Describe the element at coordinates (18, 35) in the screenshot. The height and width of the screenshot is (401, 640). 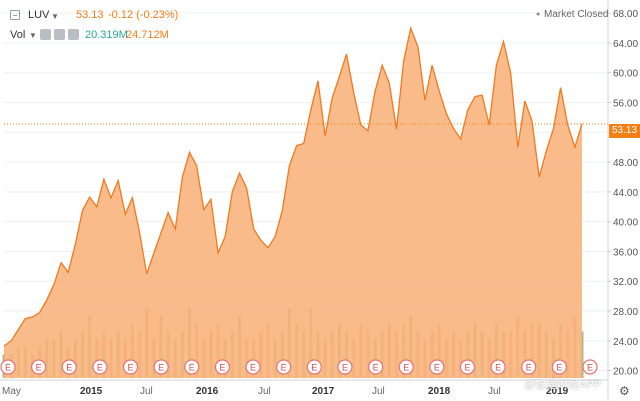
I see `volume-label: Vol` at that location.